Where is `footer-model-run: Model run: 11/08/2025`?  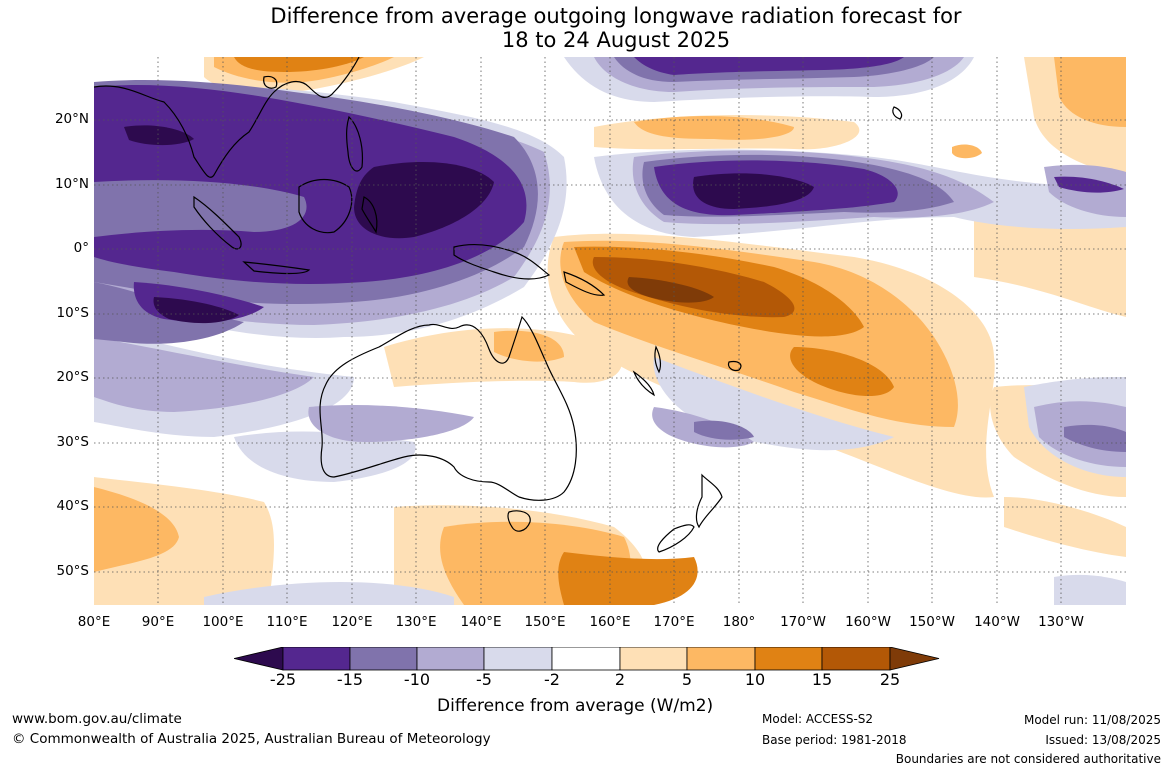
footer-model-run: Model run: 11/08/2025 is located at coordinates (1092, 720).